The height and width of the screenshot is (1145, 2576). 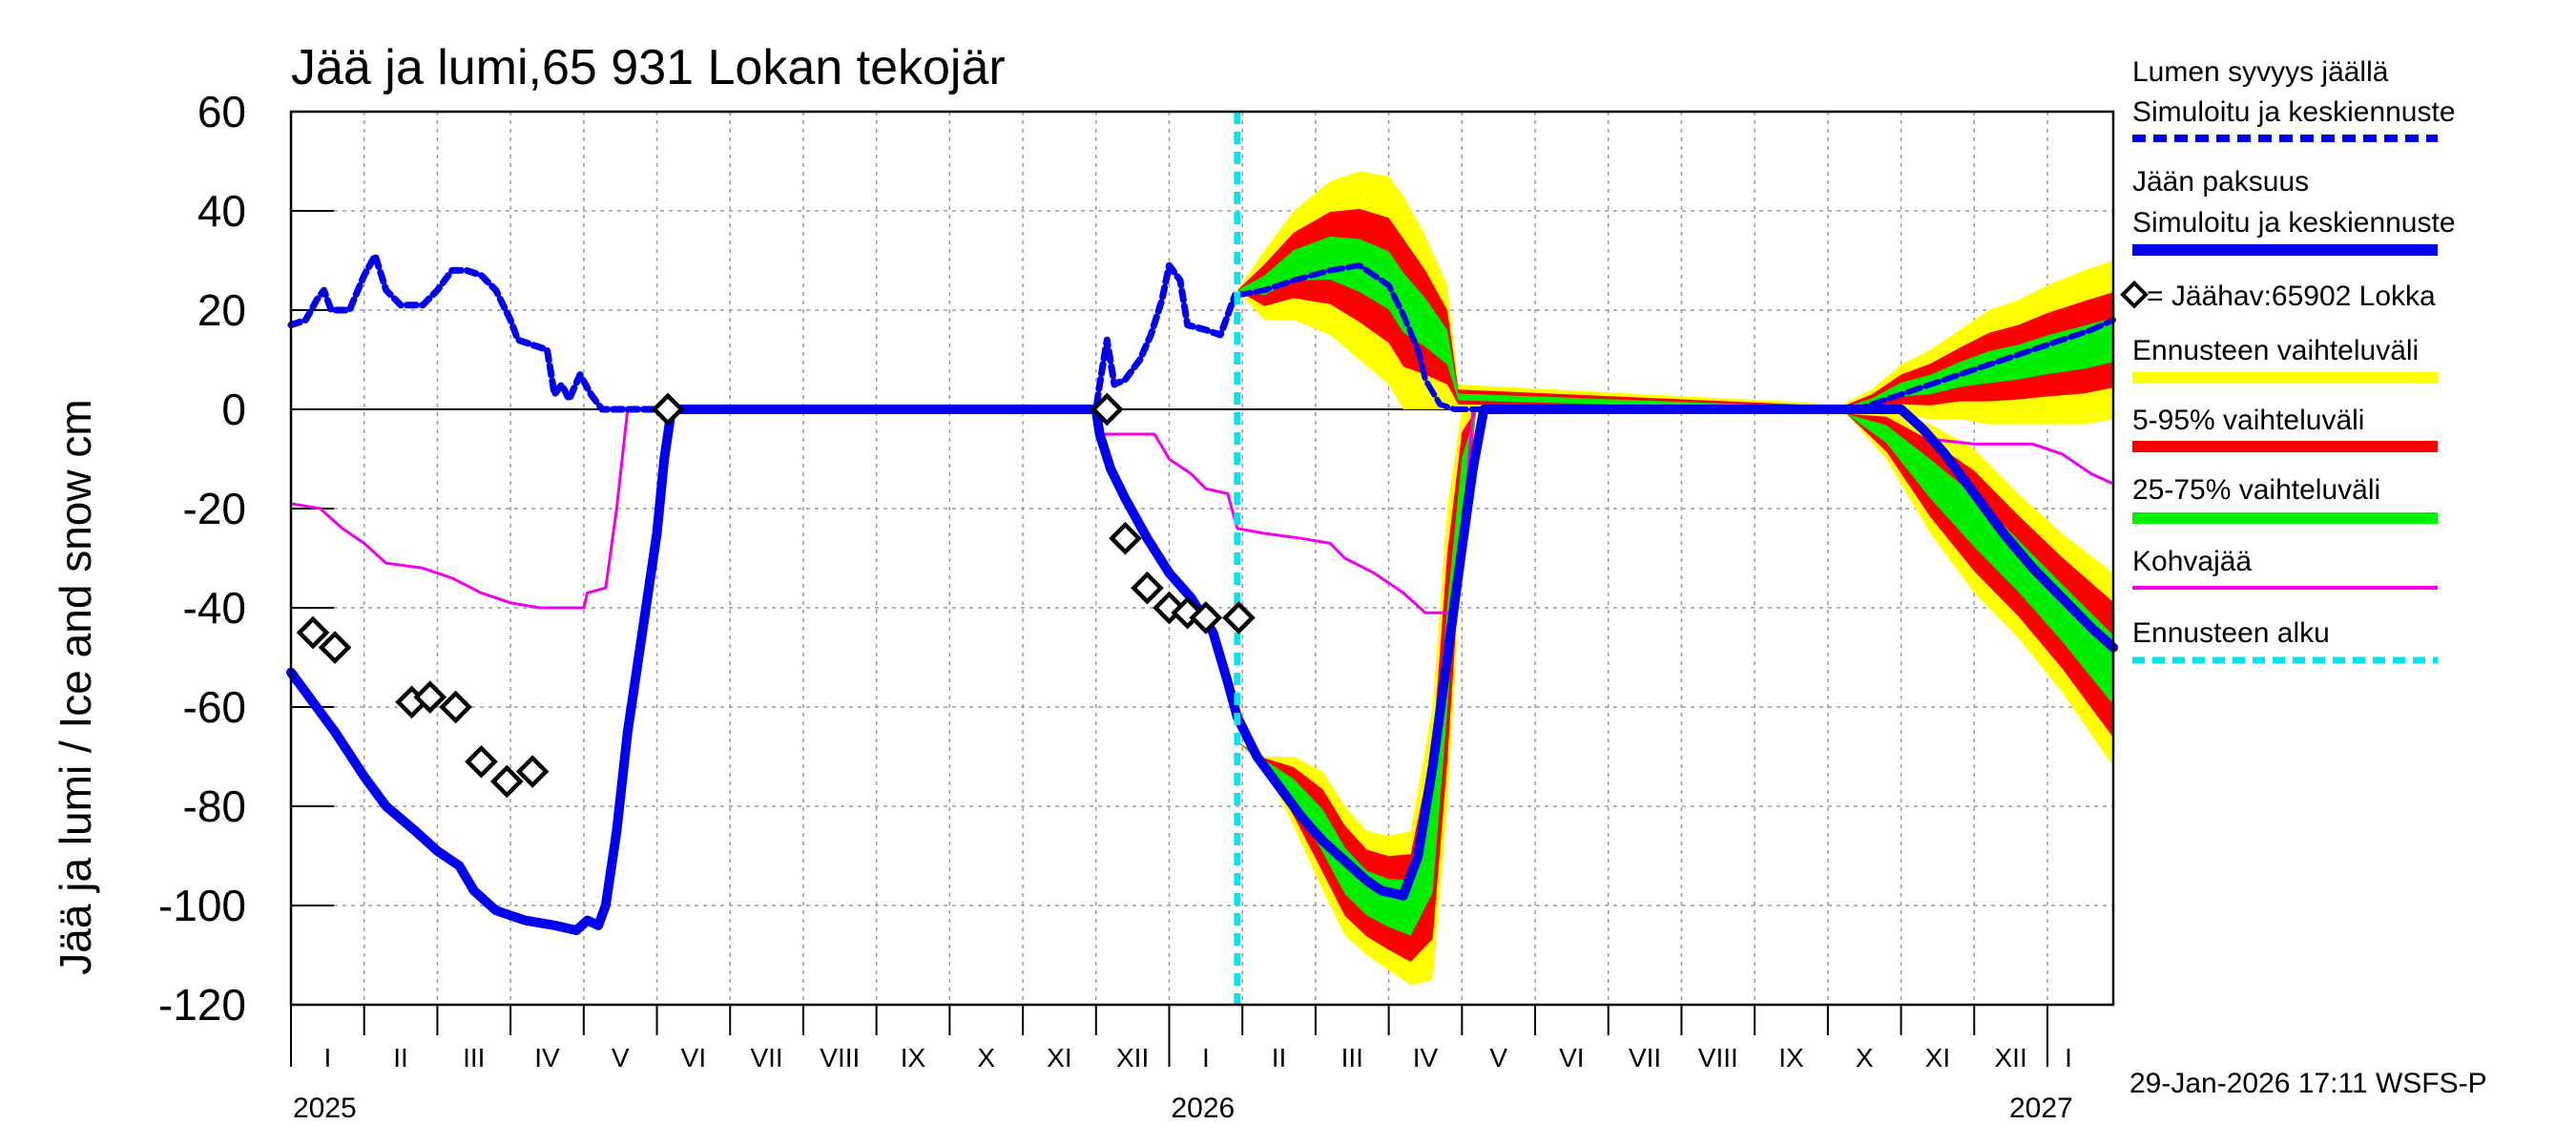 I want to click on y-tick-label: 60, so click(x=221, y=112).